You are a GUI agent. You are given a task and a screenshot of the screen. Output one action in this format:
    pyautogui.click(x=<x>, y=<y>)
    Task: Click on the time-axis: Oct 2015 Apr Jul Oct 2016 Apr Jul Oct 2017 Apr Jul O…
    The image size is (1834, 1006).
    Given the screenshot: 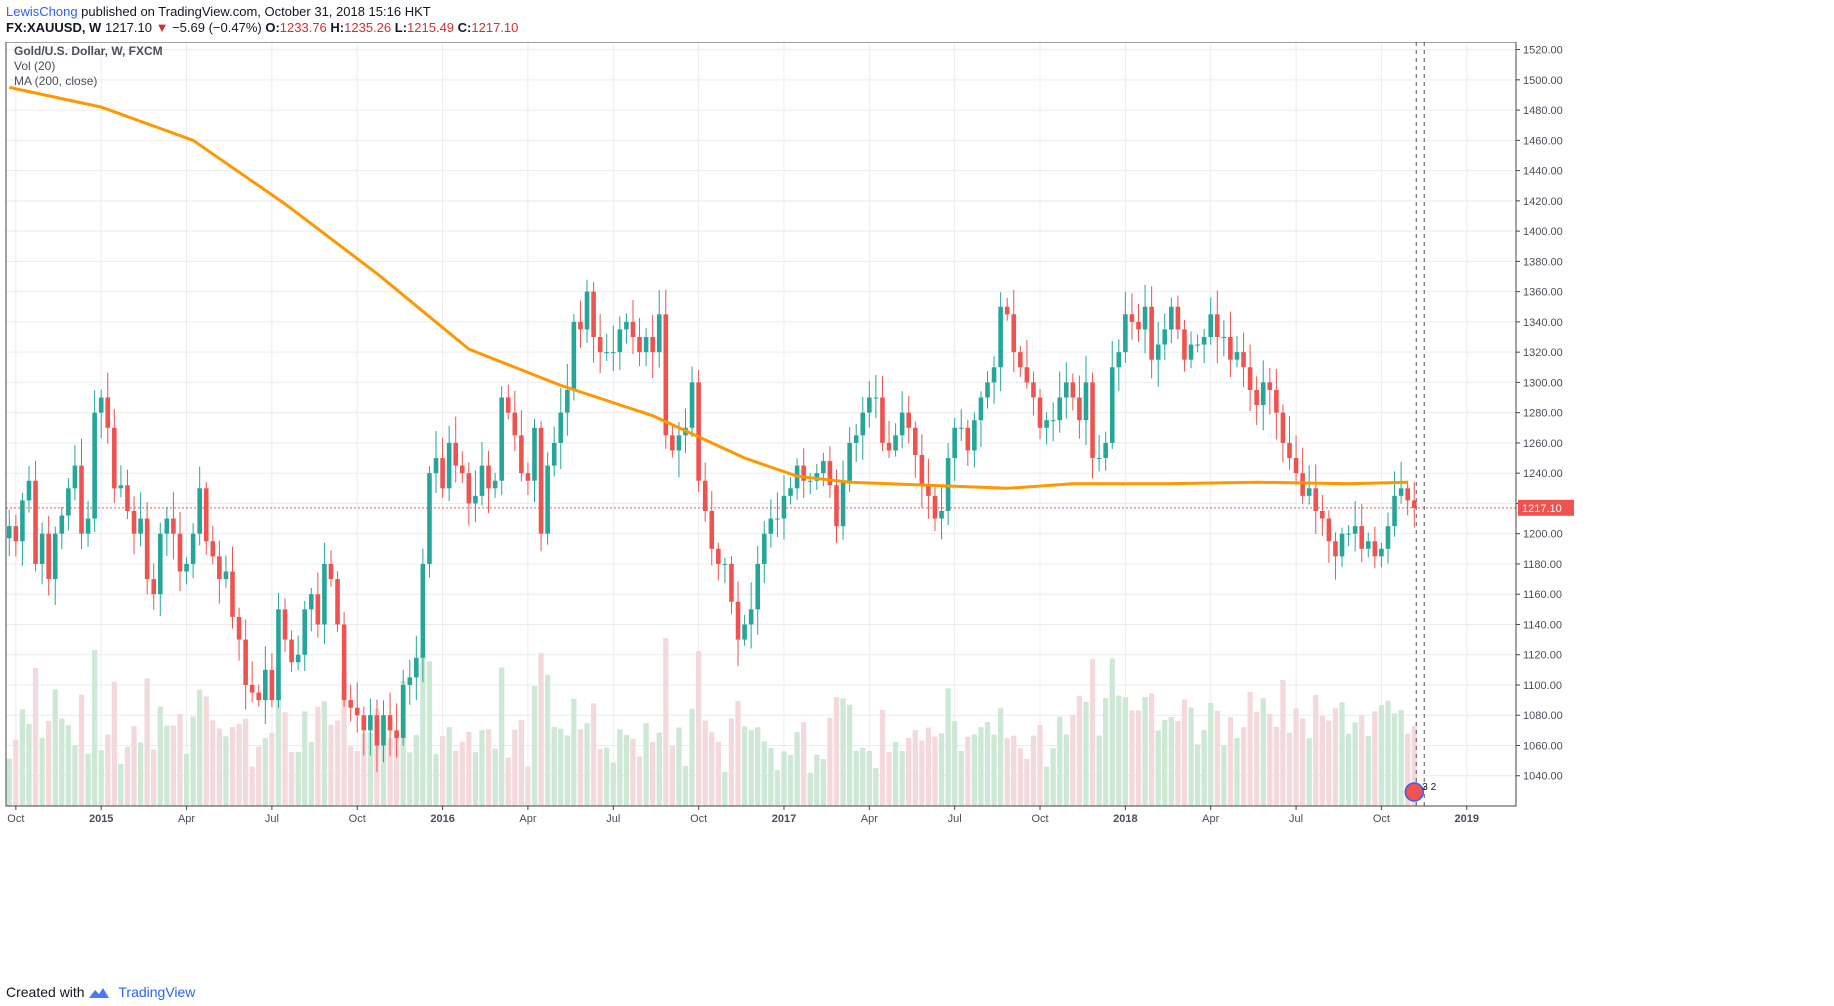 What is the action you would take?
    pyautogui.click(x=743, y=815)
    